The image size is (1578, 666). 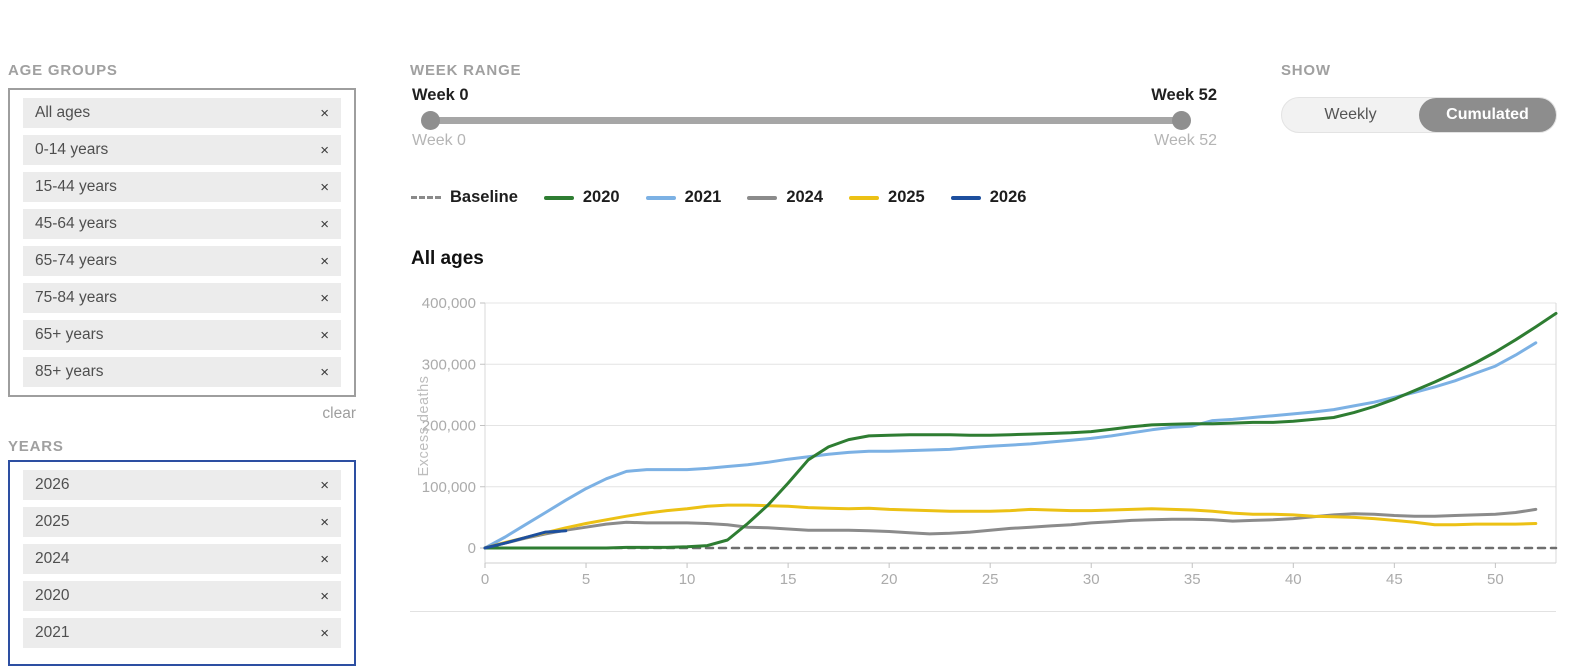 What do you see at coordinates (449, 487) in the screenshot?
I see `y-tick-label: 100,000` at bounding box center [449, 487].